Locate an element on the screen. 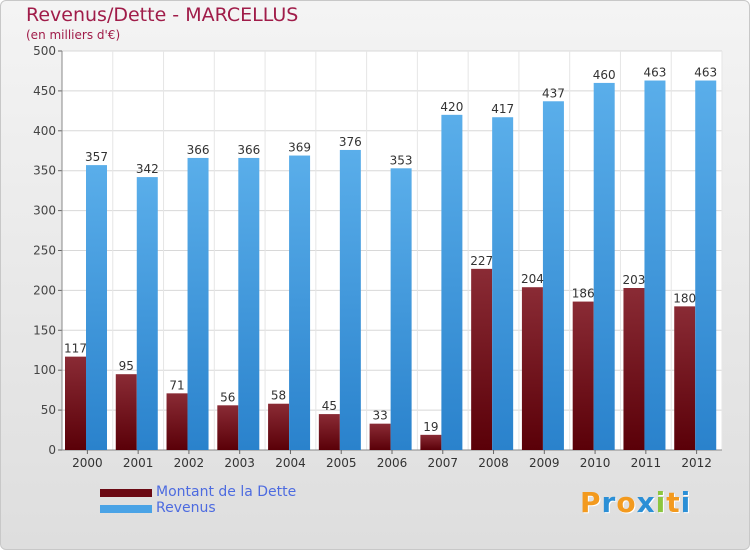 Image resolution: width=750 pixels, height=550 pixels. logo-letter: o is located at coordinates (626, 502).